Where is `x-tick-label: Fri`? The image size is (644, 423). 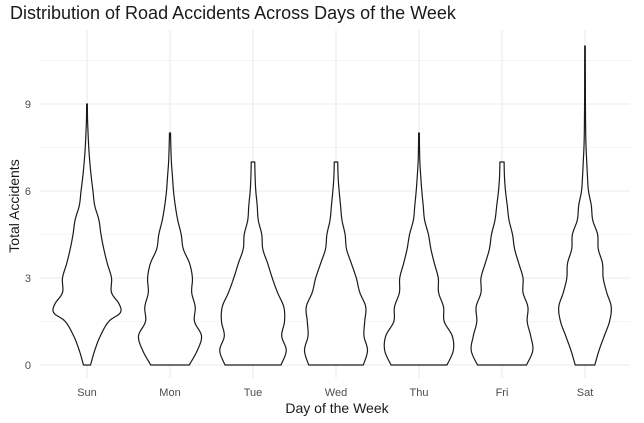 x-tick-label: Fri is located at coordinates (502, 393).